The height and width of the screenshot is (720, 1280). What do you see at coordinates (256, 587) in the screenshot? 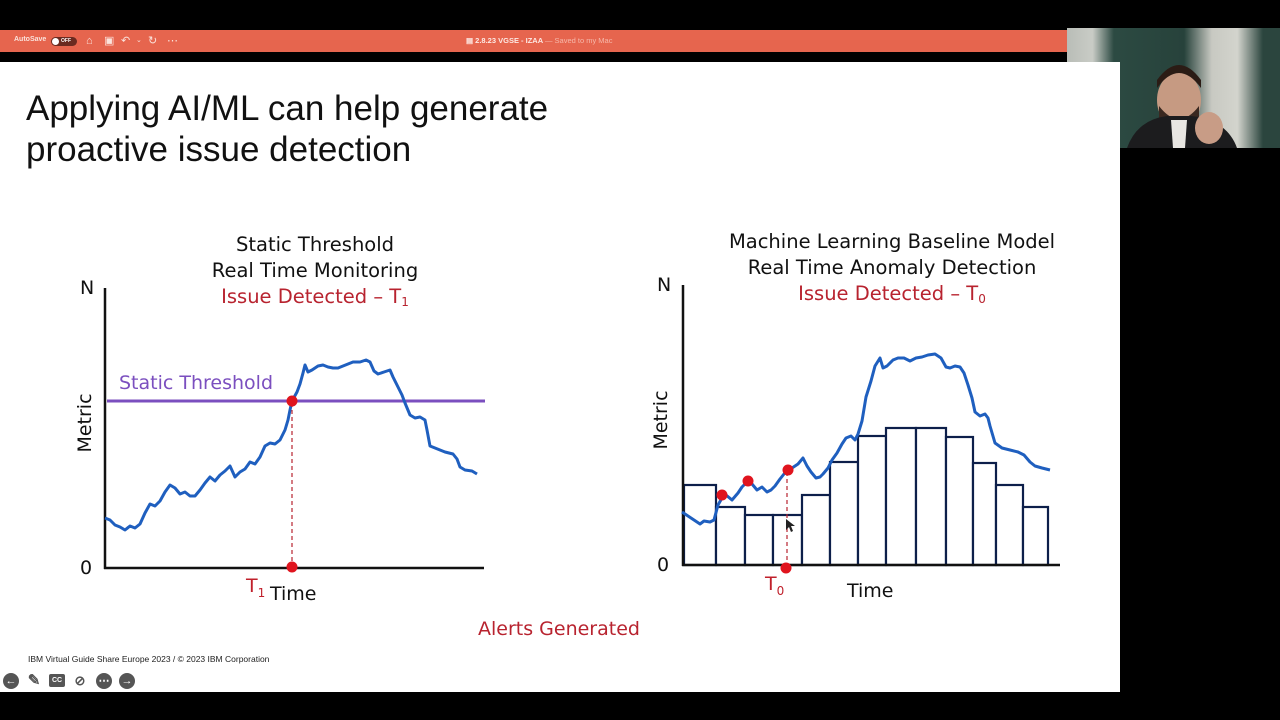
I see `t1-label: T1` at bounding box center [256, 587].